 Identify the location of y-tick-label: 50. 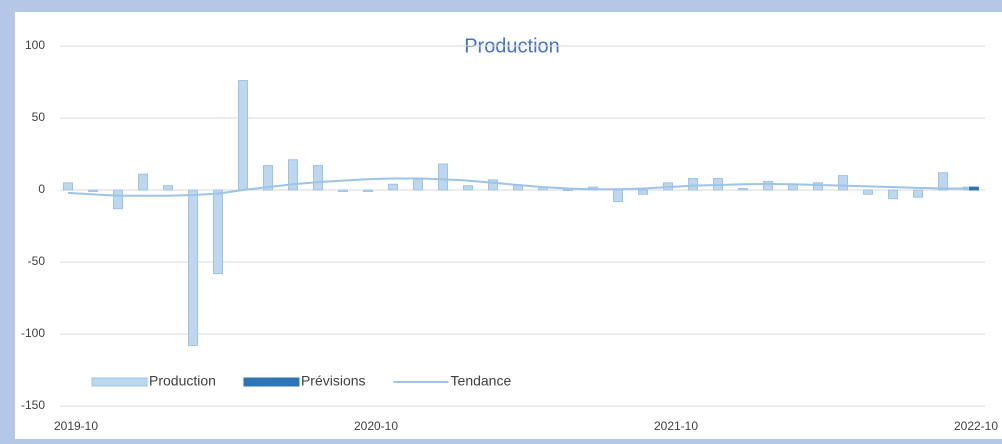
(39, 117).